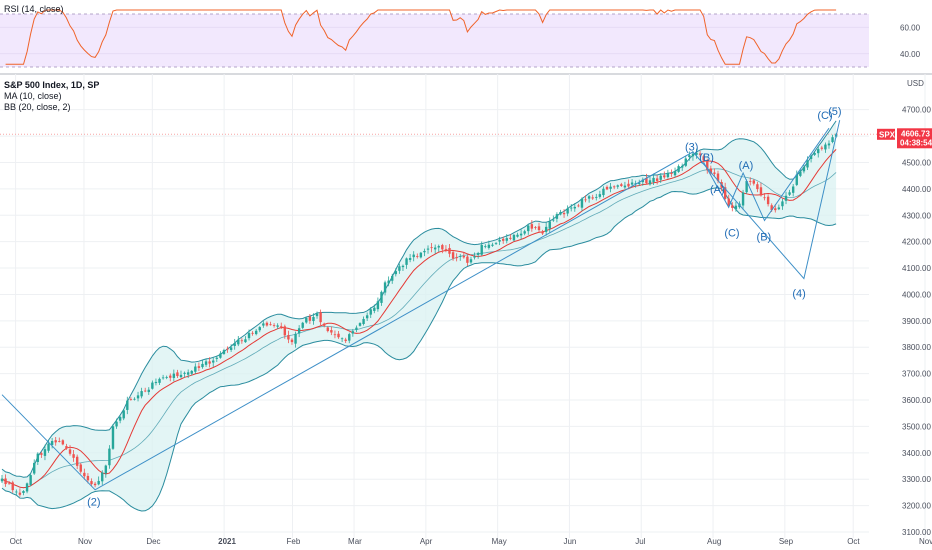  What do you see at coordinates (714, 541) in the screenshot?
I see `time-tick-label: Aug` at bounding box center [714, 541].